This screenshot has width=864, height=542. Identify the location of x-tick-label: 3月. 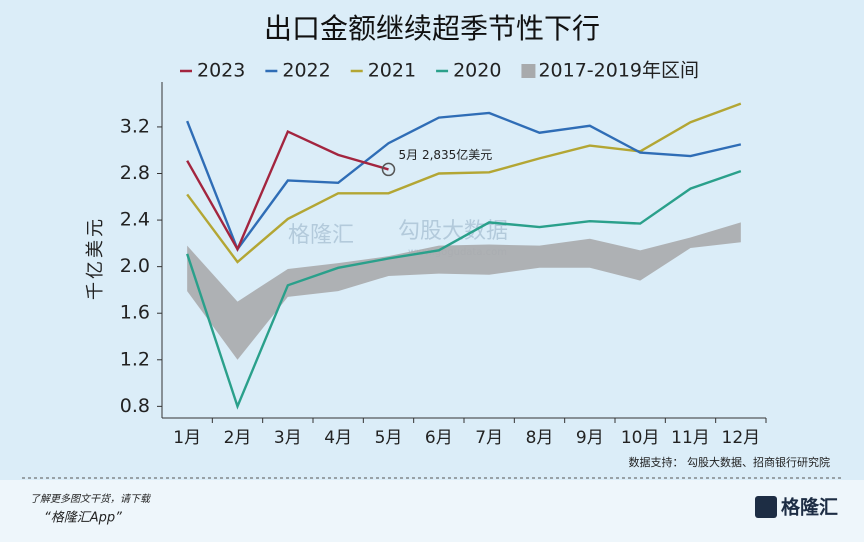
(288, 438).